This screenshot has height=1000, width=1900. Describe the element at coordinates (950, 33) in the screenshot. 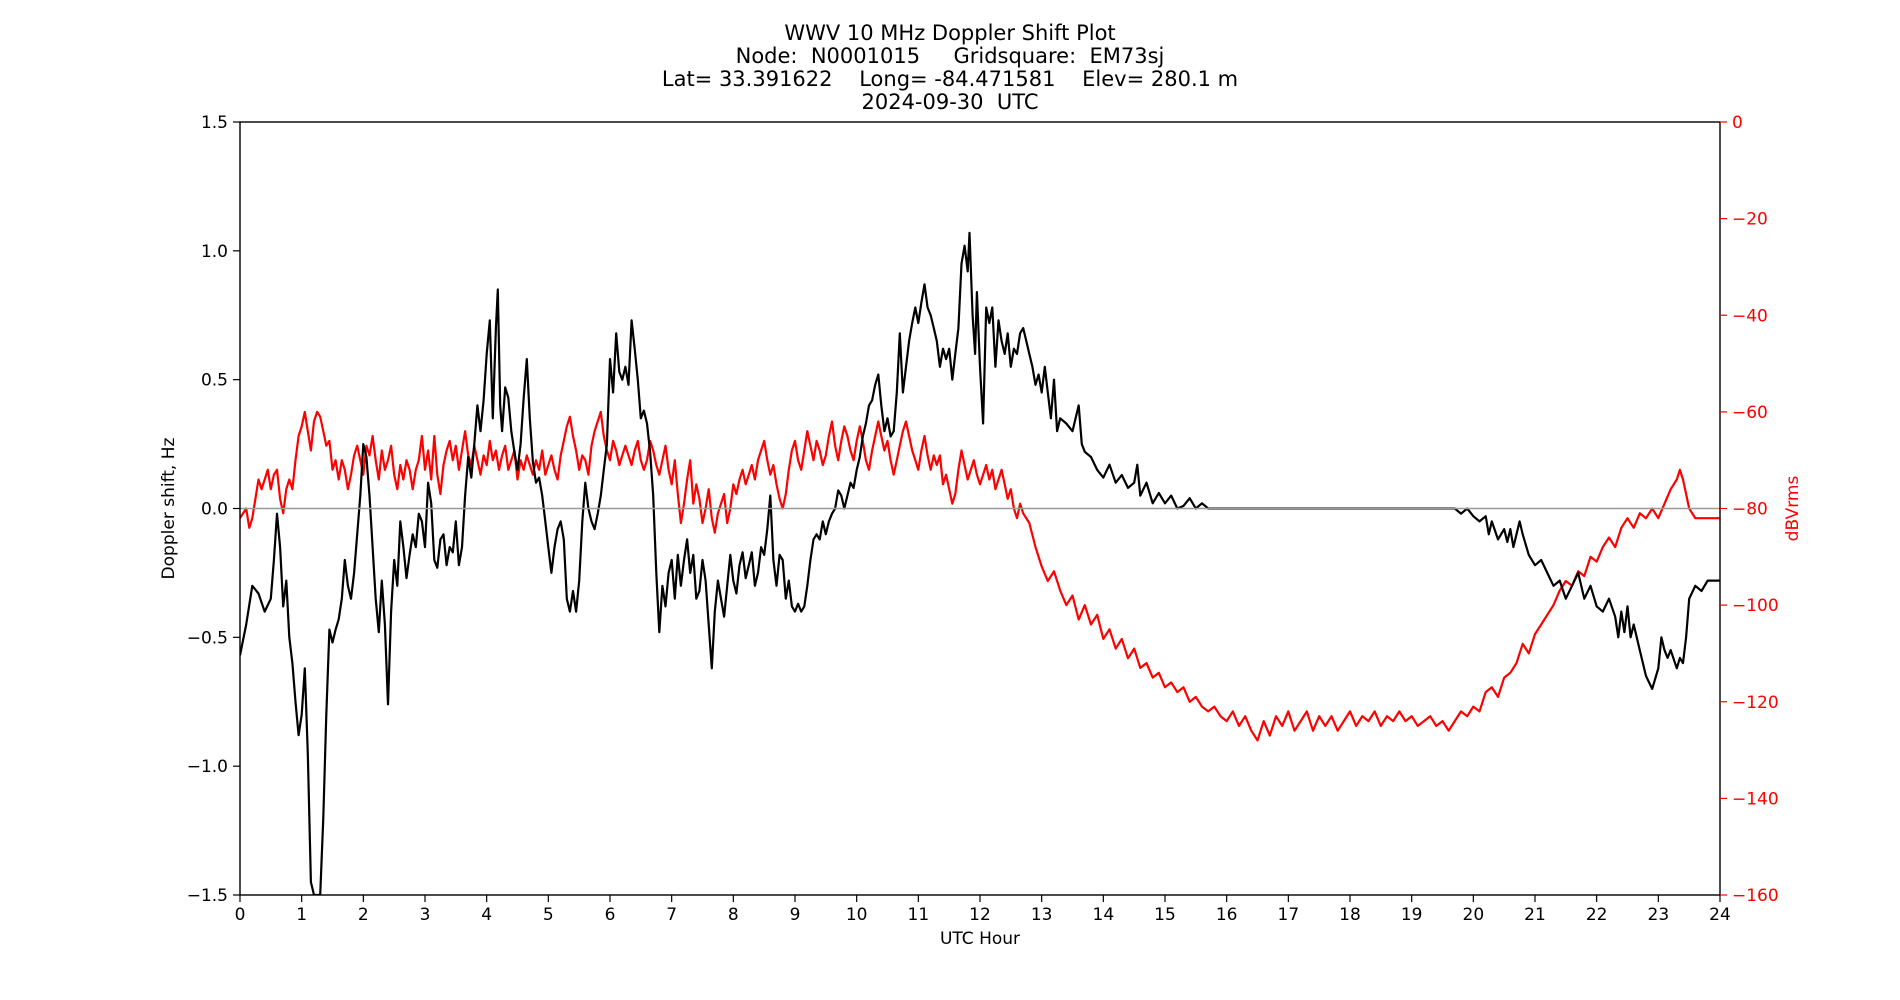

I see `title-line-1: WWV 10 MHz Doppler Shift Plot` at that location.